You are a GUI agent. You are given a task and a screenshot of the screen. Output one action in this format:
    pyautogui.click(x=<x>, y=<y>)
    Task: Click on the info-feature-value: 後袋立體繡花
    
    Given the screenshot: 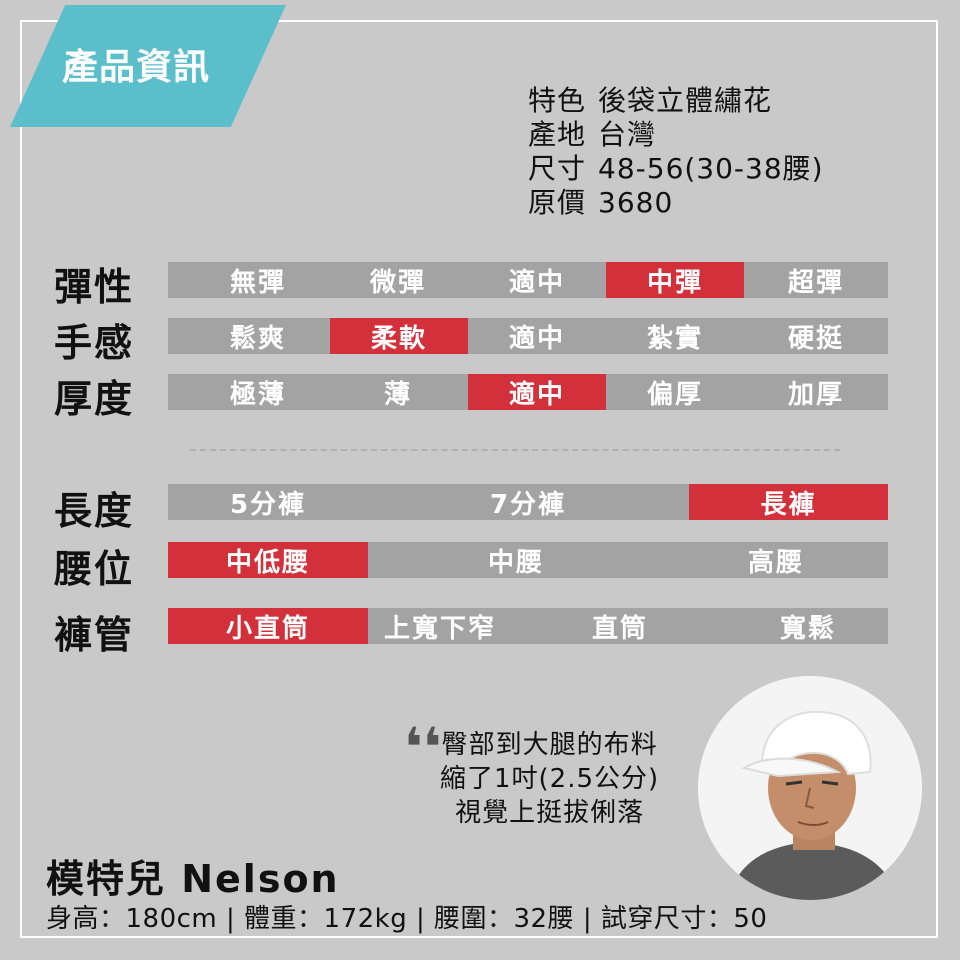 What is the action you would take?
    pyautogui.click(x=685, y=100)
    